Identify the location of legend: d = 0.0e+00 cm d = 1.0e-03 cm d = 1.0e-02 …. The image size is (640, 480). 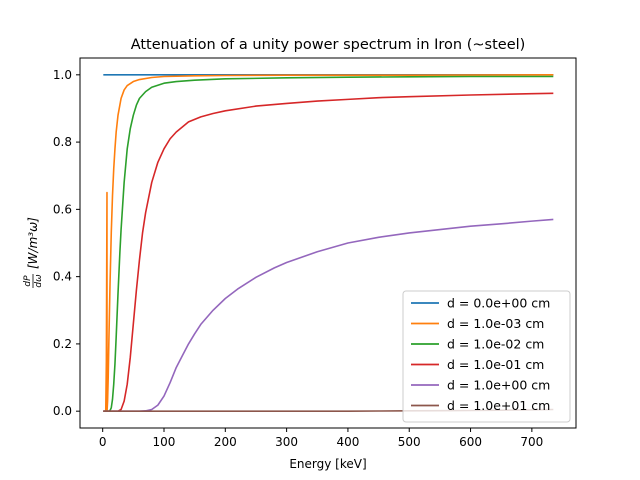
(486, 356).